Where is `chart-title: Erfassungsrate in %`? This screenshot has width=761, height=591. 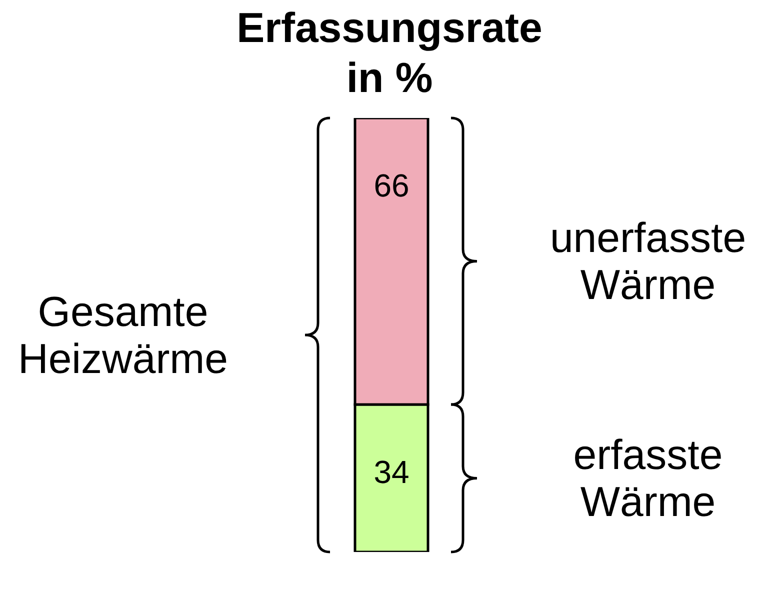
chart-title: Erfassungsrate in % is located at coordinates (390, 53).